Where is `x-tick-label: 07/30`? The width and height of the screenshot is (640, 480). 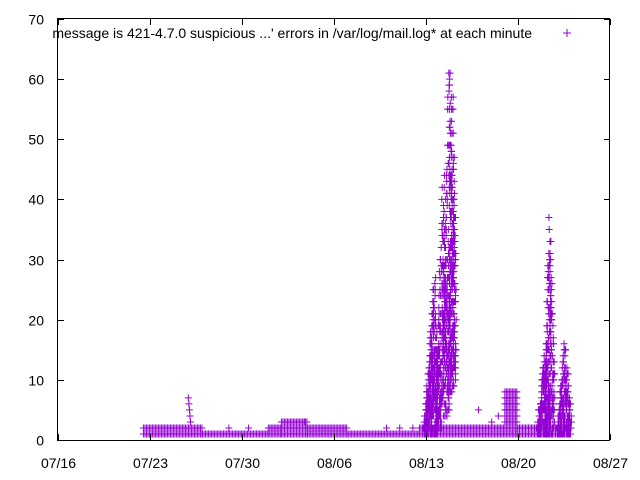 x-tick-label: 07/30 is located at coordinates (242, 463).